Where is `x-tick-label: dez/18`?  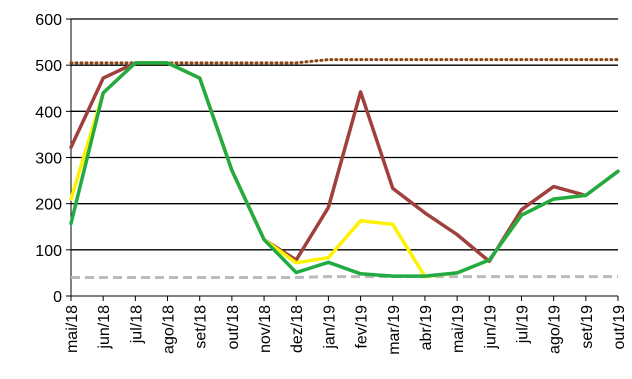
x-tick-label: dez/18 is located at coordinates (297, 329).